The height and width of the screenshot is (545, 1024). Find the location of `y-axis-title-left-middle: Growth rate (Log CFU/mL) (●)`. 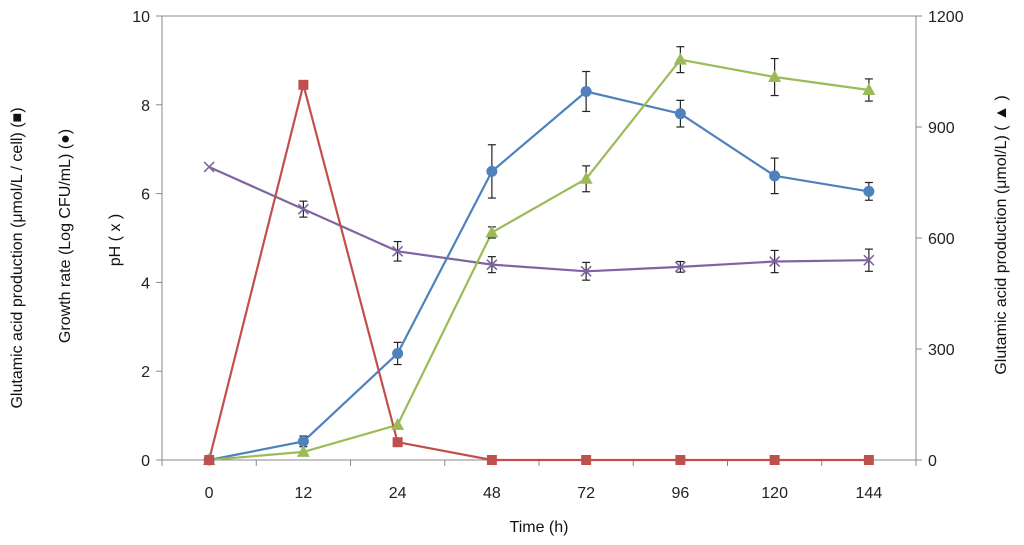

y-axis-title-left-middle: Growth rate (Log CFU/mL) (●) is located at coordinates (65, 236).